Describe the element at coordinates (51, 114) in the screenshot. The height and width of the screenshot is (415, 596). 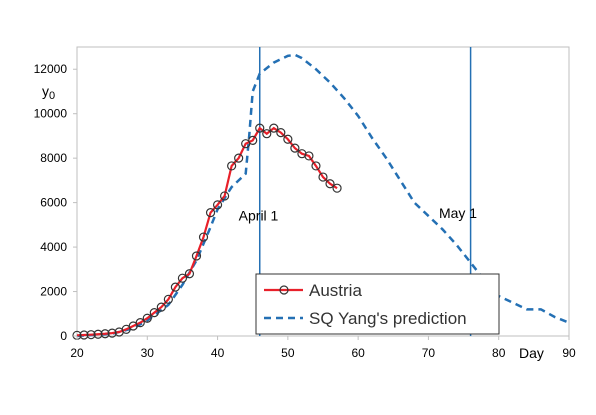
I see `y-tick-label: 10000` at that location.